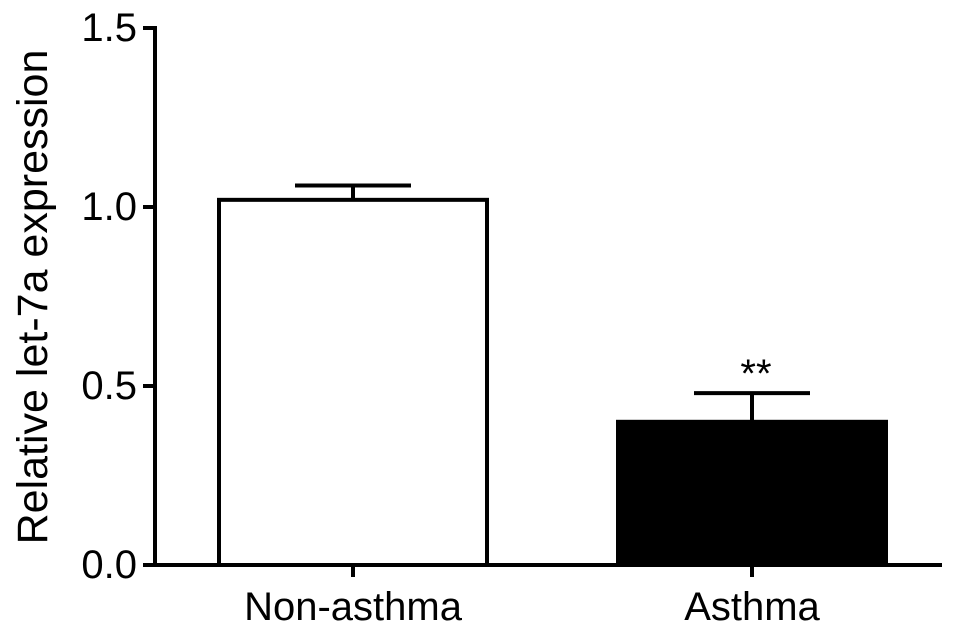  I want to click on y-tick-label: 1.5, so click(109, 28).